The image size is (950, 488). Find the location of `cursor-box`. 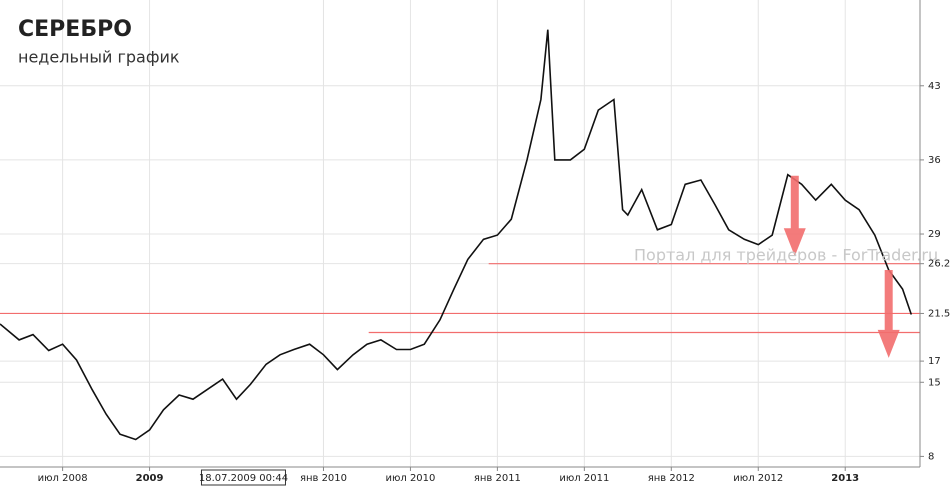

cursor-box is located at coordinates (243, 477).